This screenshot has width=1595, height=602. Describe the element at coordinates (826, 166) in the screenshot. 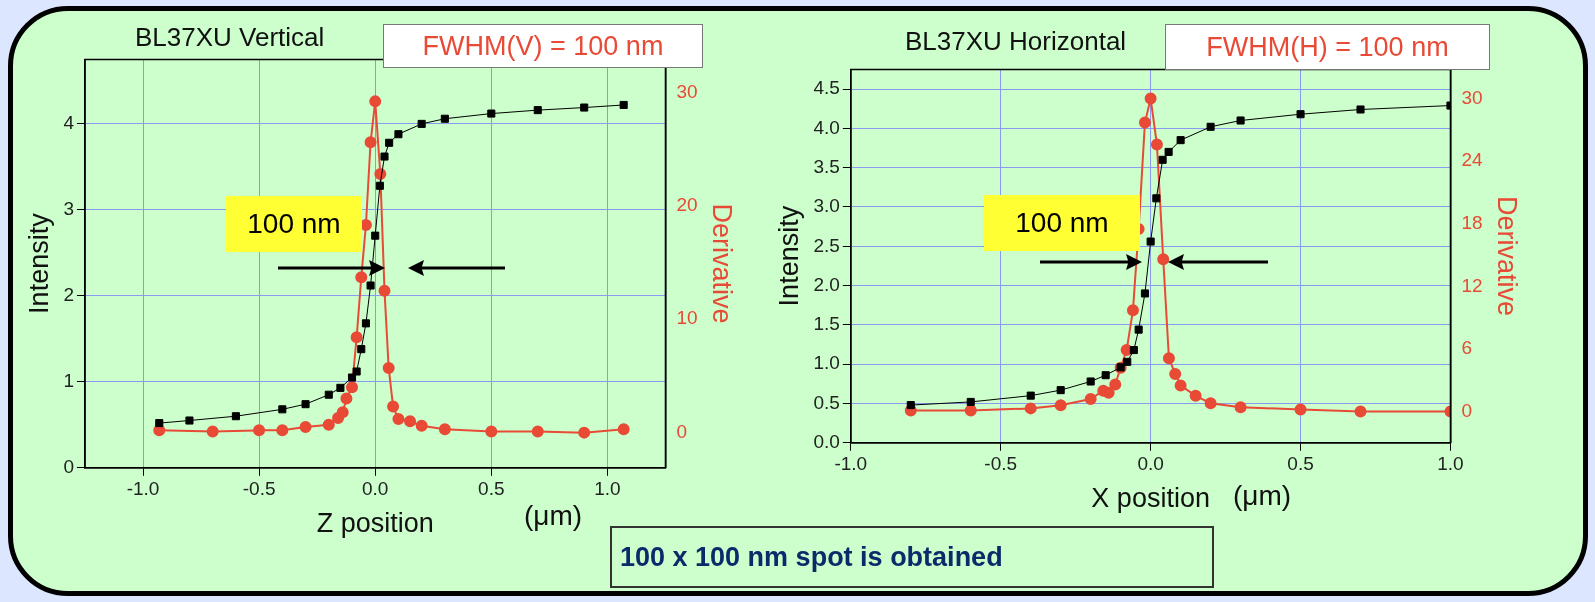

I see `y-tick-label: 3.5` at that location.